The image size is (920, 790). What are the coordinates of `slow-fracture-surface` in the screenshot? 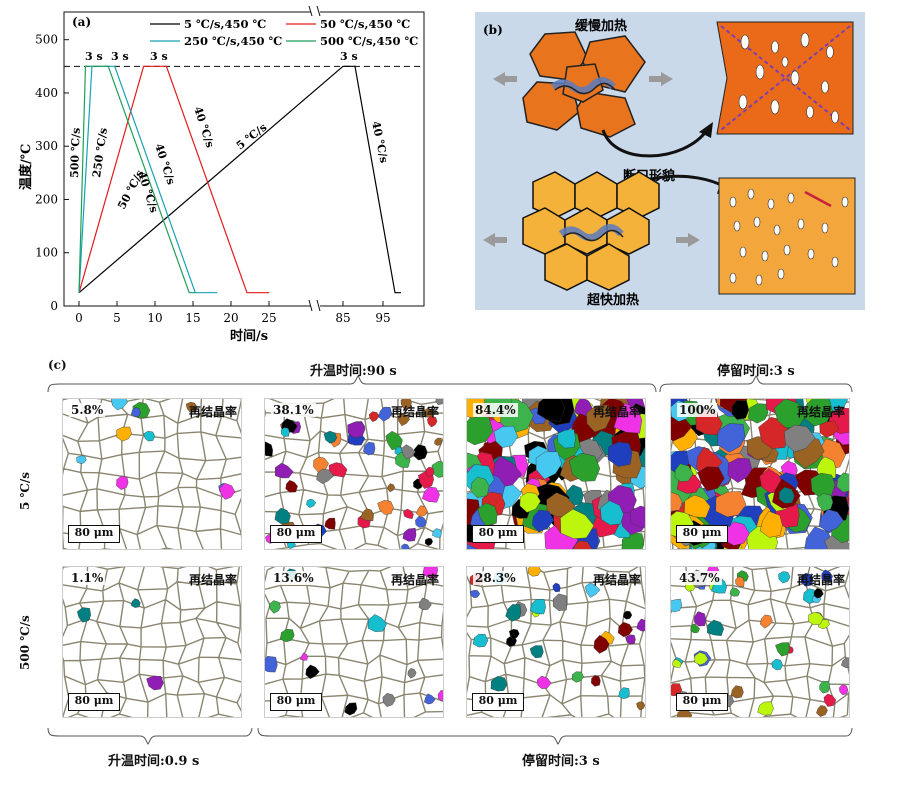 It's located at (785, 78).